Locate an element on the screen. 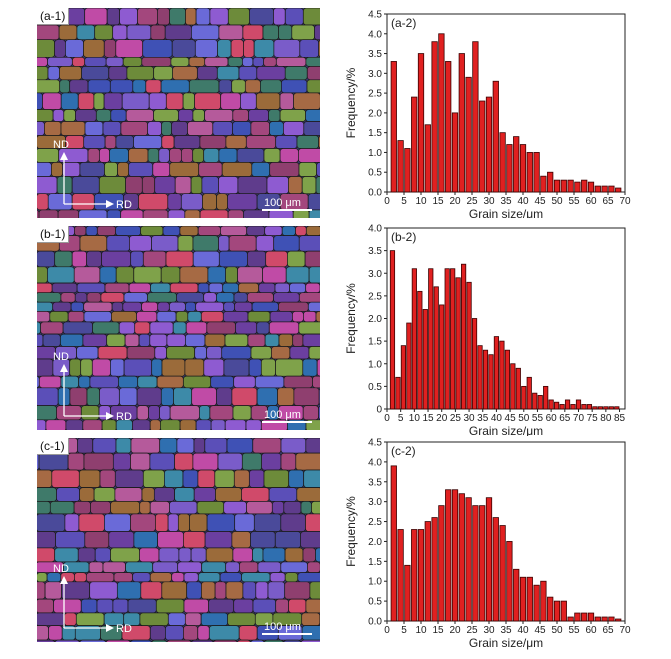 The image size is (671, 659). orientation-map-a: ND RD 100 μm (a-1) is located at coordinates (178, 113).